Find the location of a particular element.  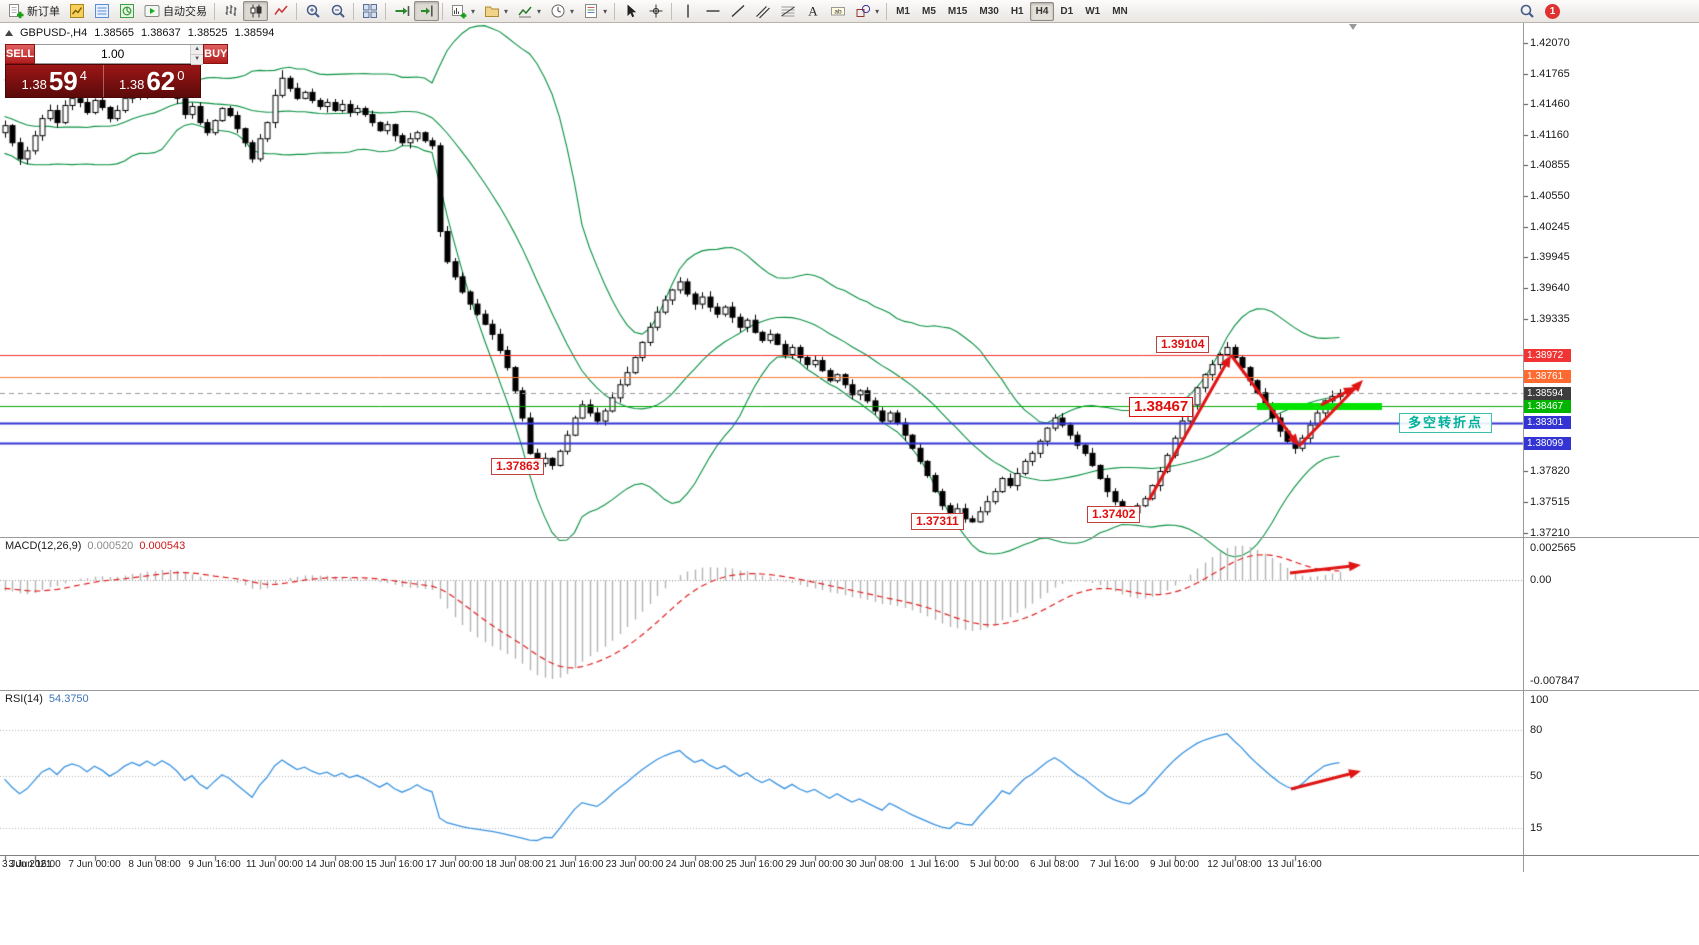

auto-scroll-button is located at coordinates (401, 11).